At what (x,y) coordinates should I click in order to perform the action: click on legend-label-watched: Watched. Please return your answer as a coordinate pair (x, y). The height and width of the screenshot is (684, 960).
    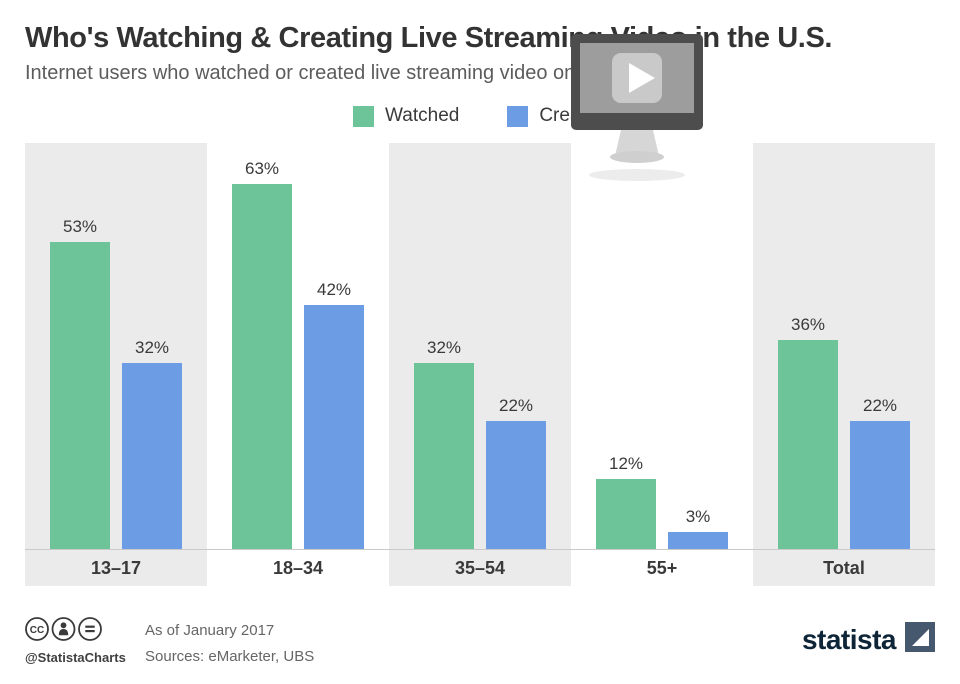
    Looking at the image, I should click on (422, 115).